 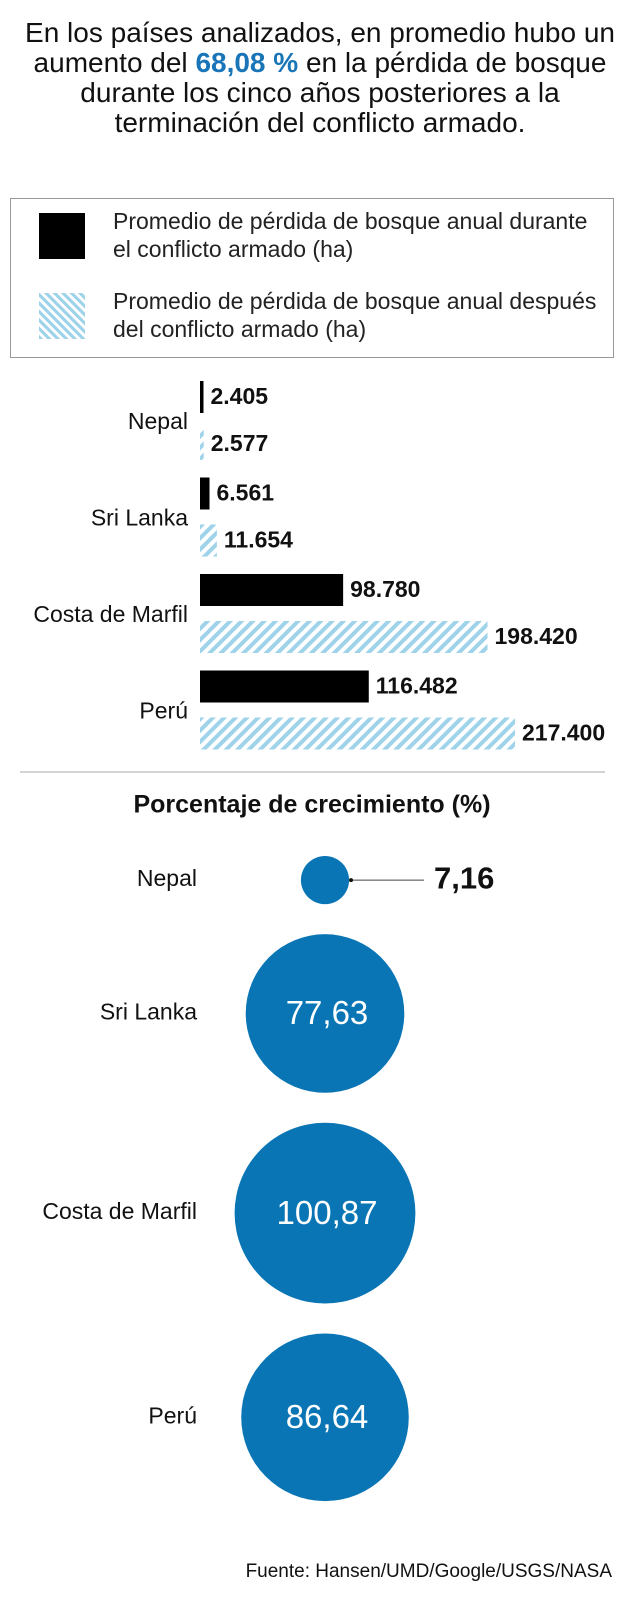 What do you see at coordinates (385, 589) in the screenshot?
I see `value-label: 98.780` at bounding box center [385, 589].